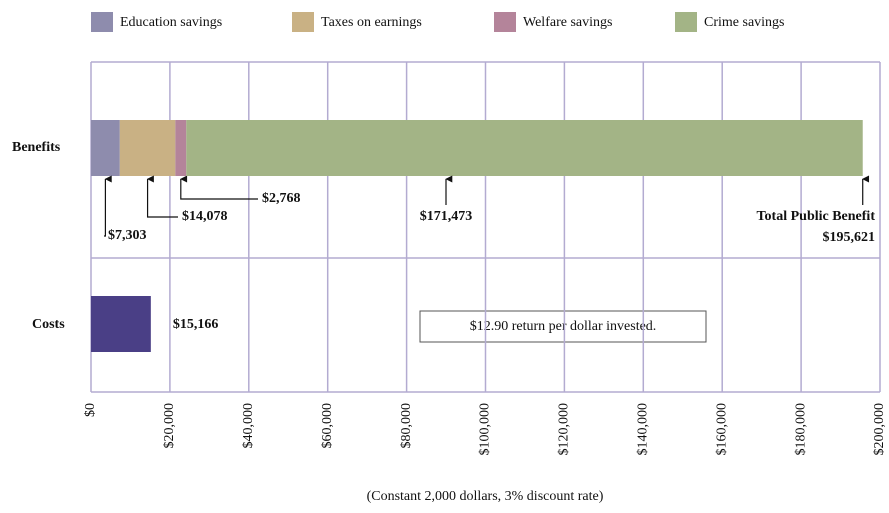 This screenshot has height=513, width=889. I want to click on legend-label: Education savings, so click(171, 22).